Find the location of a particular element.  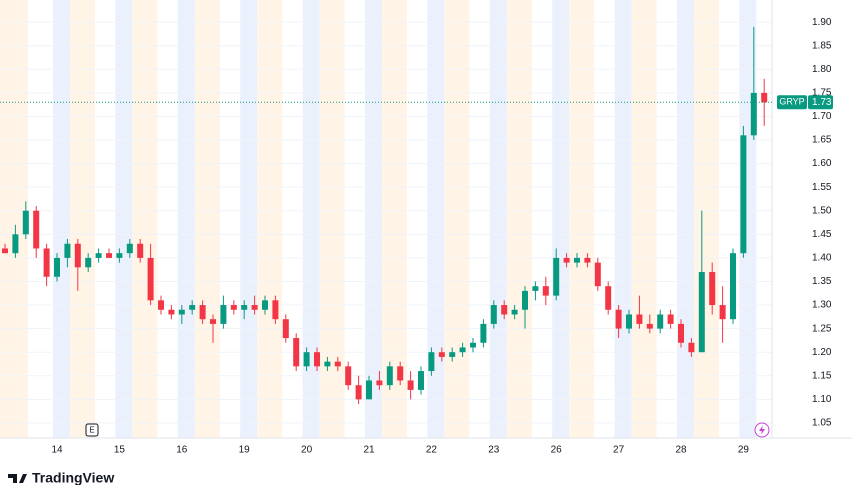

price-label: 1.73 is located at coordinates (822, 102).